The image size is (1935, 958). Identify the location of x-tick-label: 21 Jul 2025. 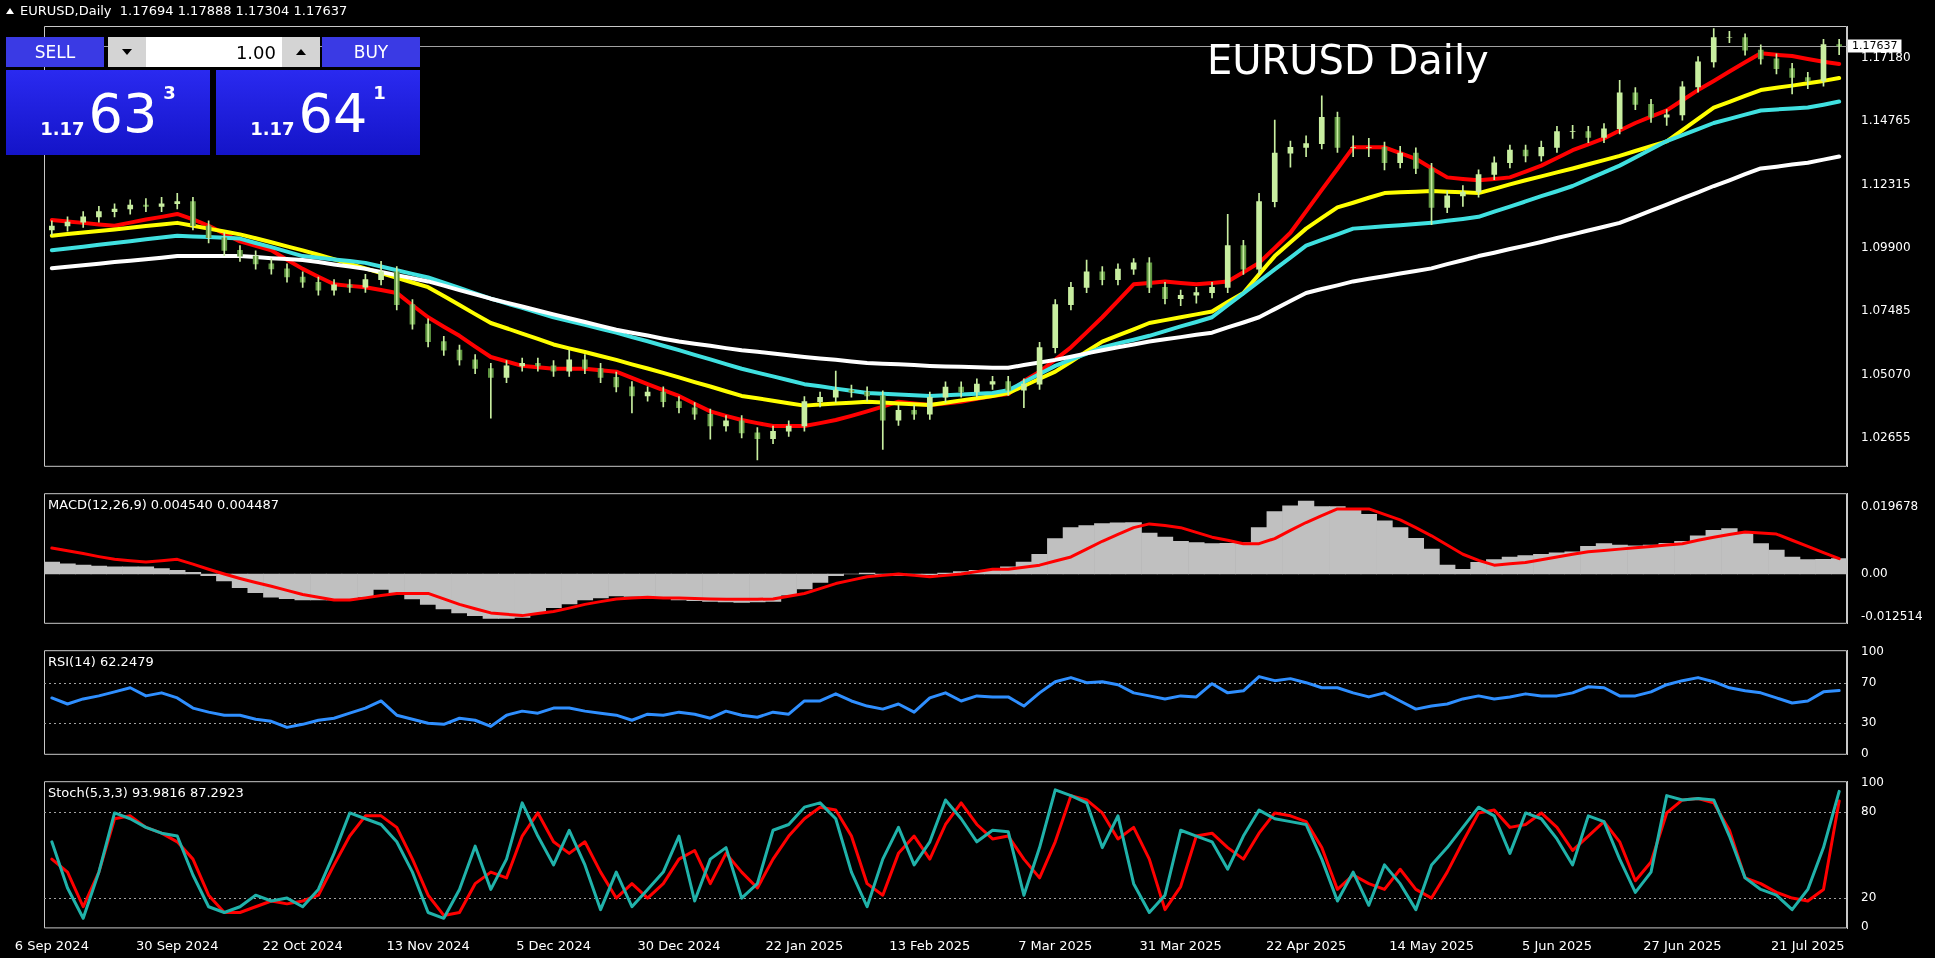
(1808, 945).